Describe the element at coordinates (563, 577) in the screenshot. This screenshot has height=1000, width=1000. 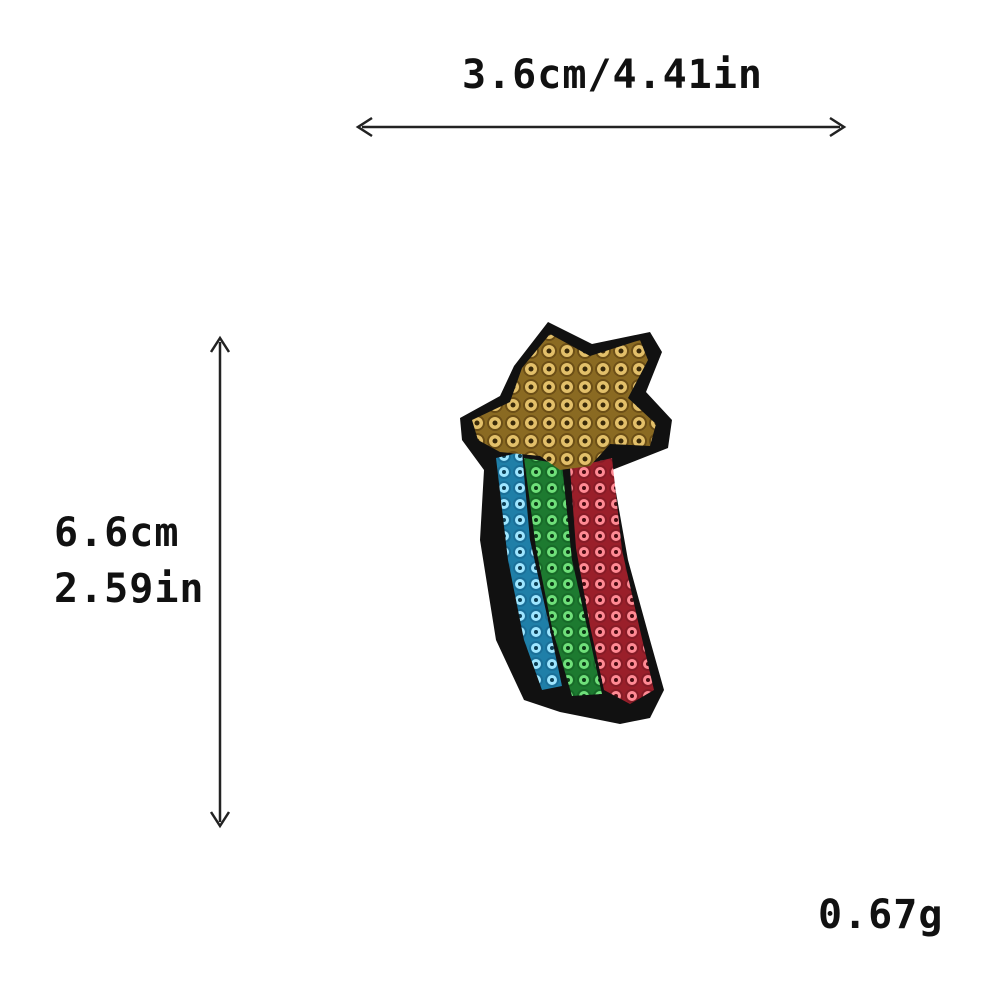
I see `green-sequin-stripe` at that location.